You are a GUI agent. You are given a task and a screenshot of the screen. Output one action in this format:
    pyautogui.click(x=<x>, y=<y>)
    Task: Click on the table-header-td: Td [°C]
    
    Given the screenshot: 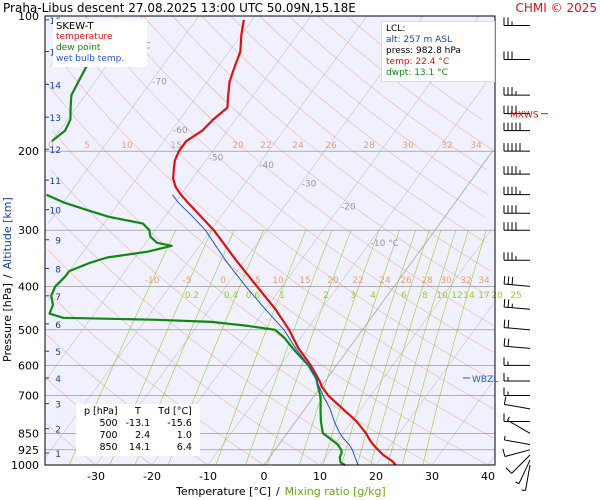 What is the action you would take?
    pyautogui.click(x=175, y=411)
    